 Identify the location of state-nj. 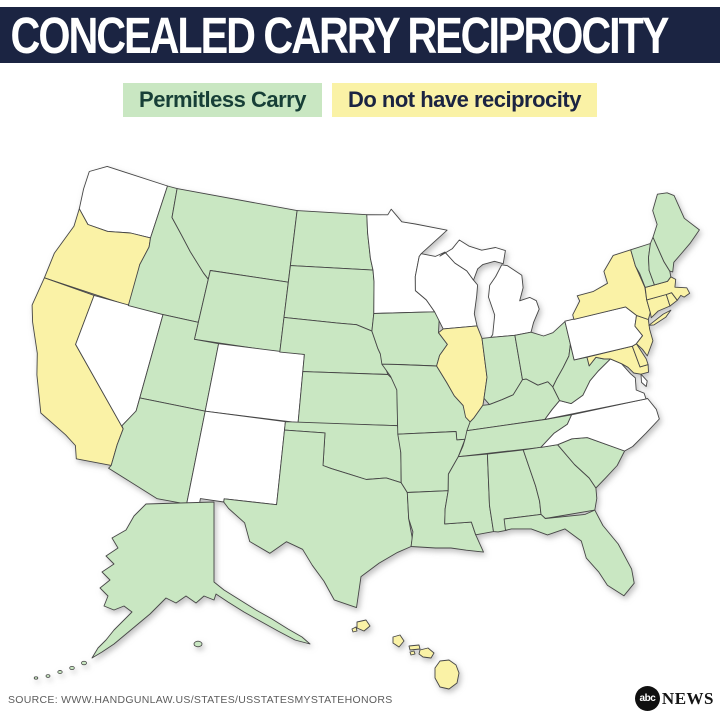
(644, 335).